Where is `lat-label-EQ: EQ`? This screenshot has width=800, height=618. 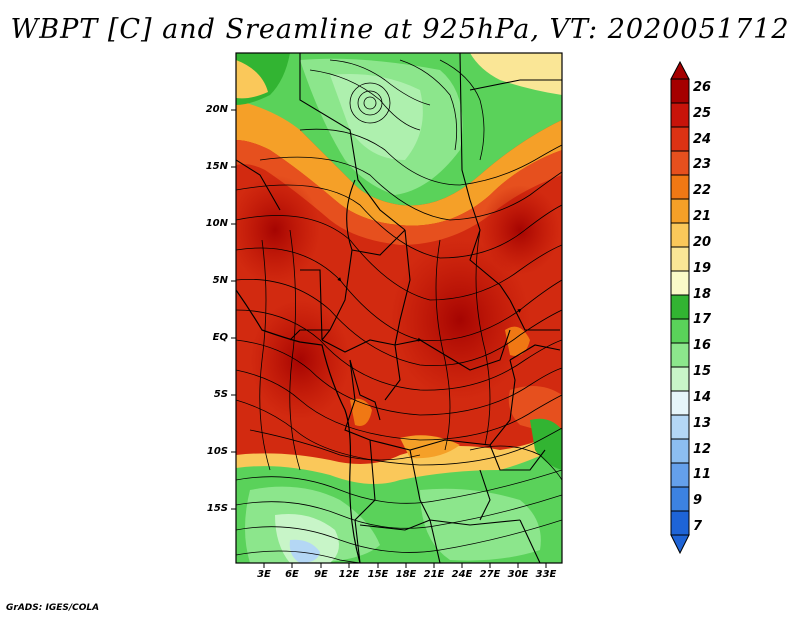 lat-label-EQ: EQ is located at coordinates (220, 337).